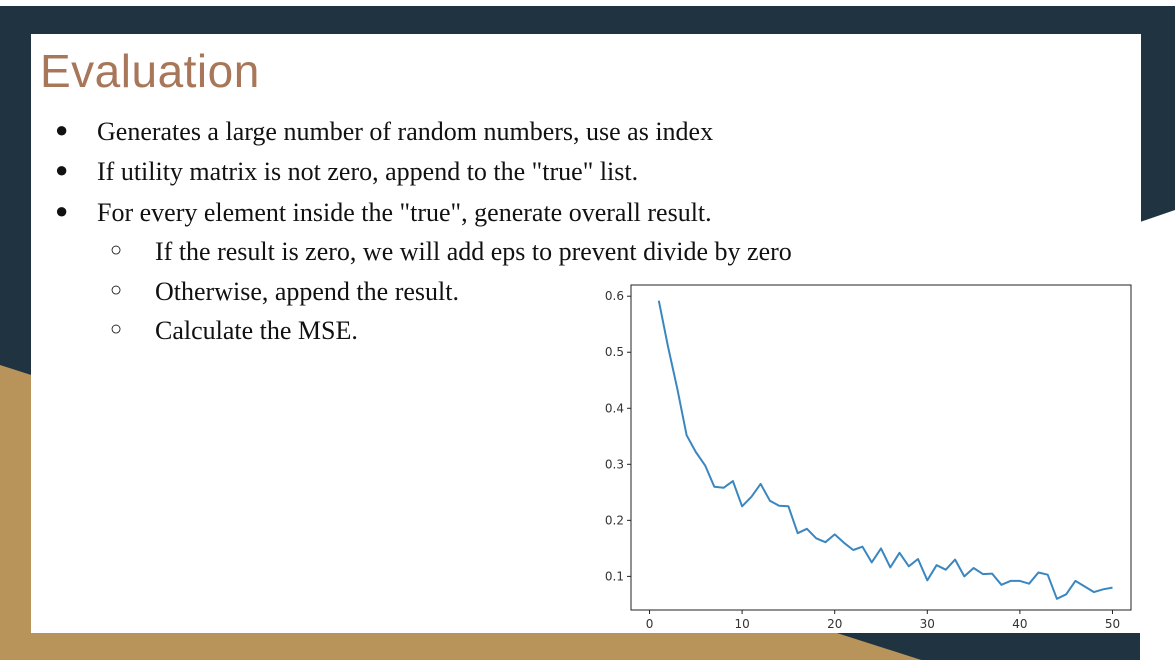  Describe the element at coordinates (614, 464) in the screenshot. I see `y-tick-label: 0.3` at that location.